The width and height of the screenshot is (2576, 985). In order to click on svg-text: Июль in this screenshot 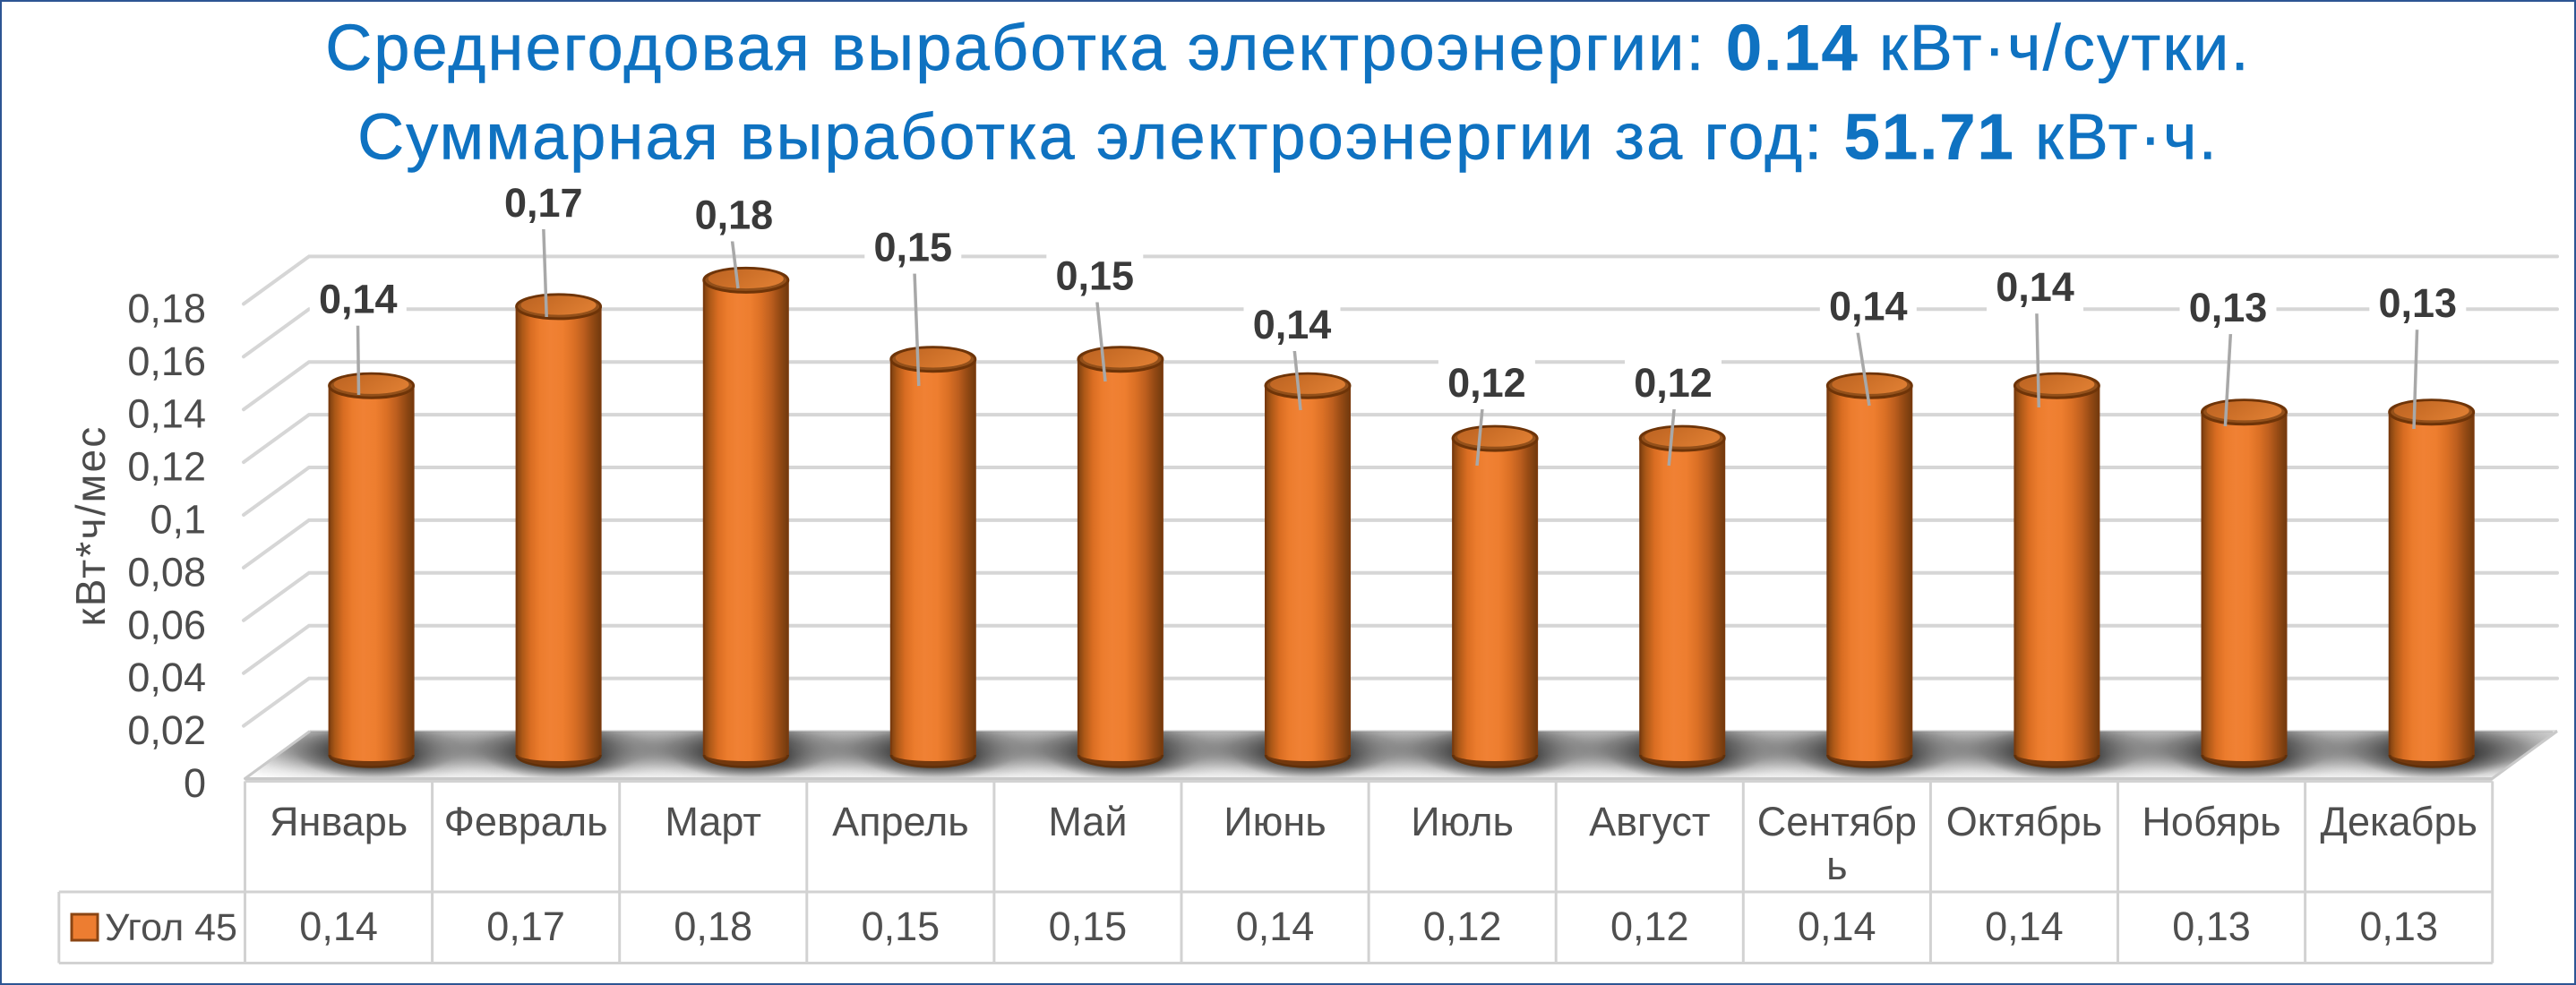, I will do `click(1462, 821)`.